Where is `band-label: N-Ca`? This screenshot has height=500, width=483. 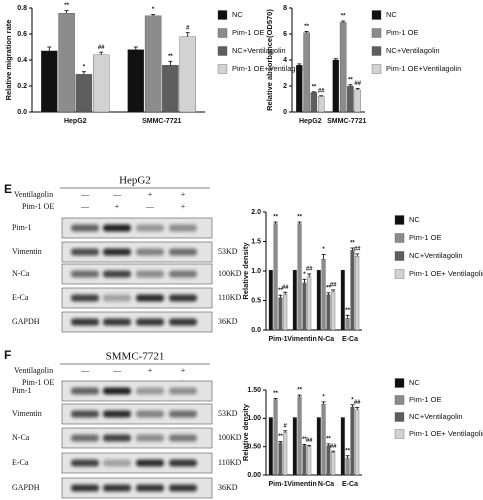
band-label: N-Ca is located at coordinates (21, 437).